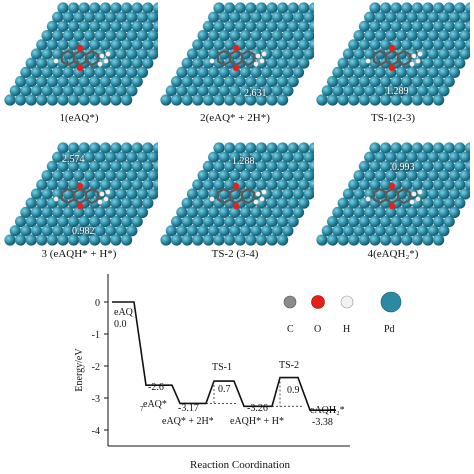 This screenshot has width=474, height=474. I want to click on panel-6-distance: 0.993, so click(403, 167).